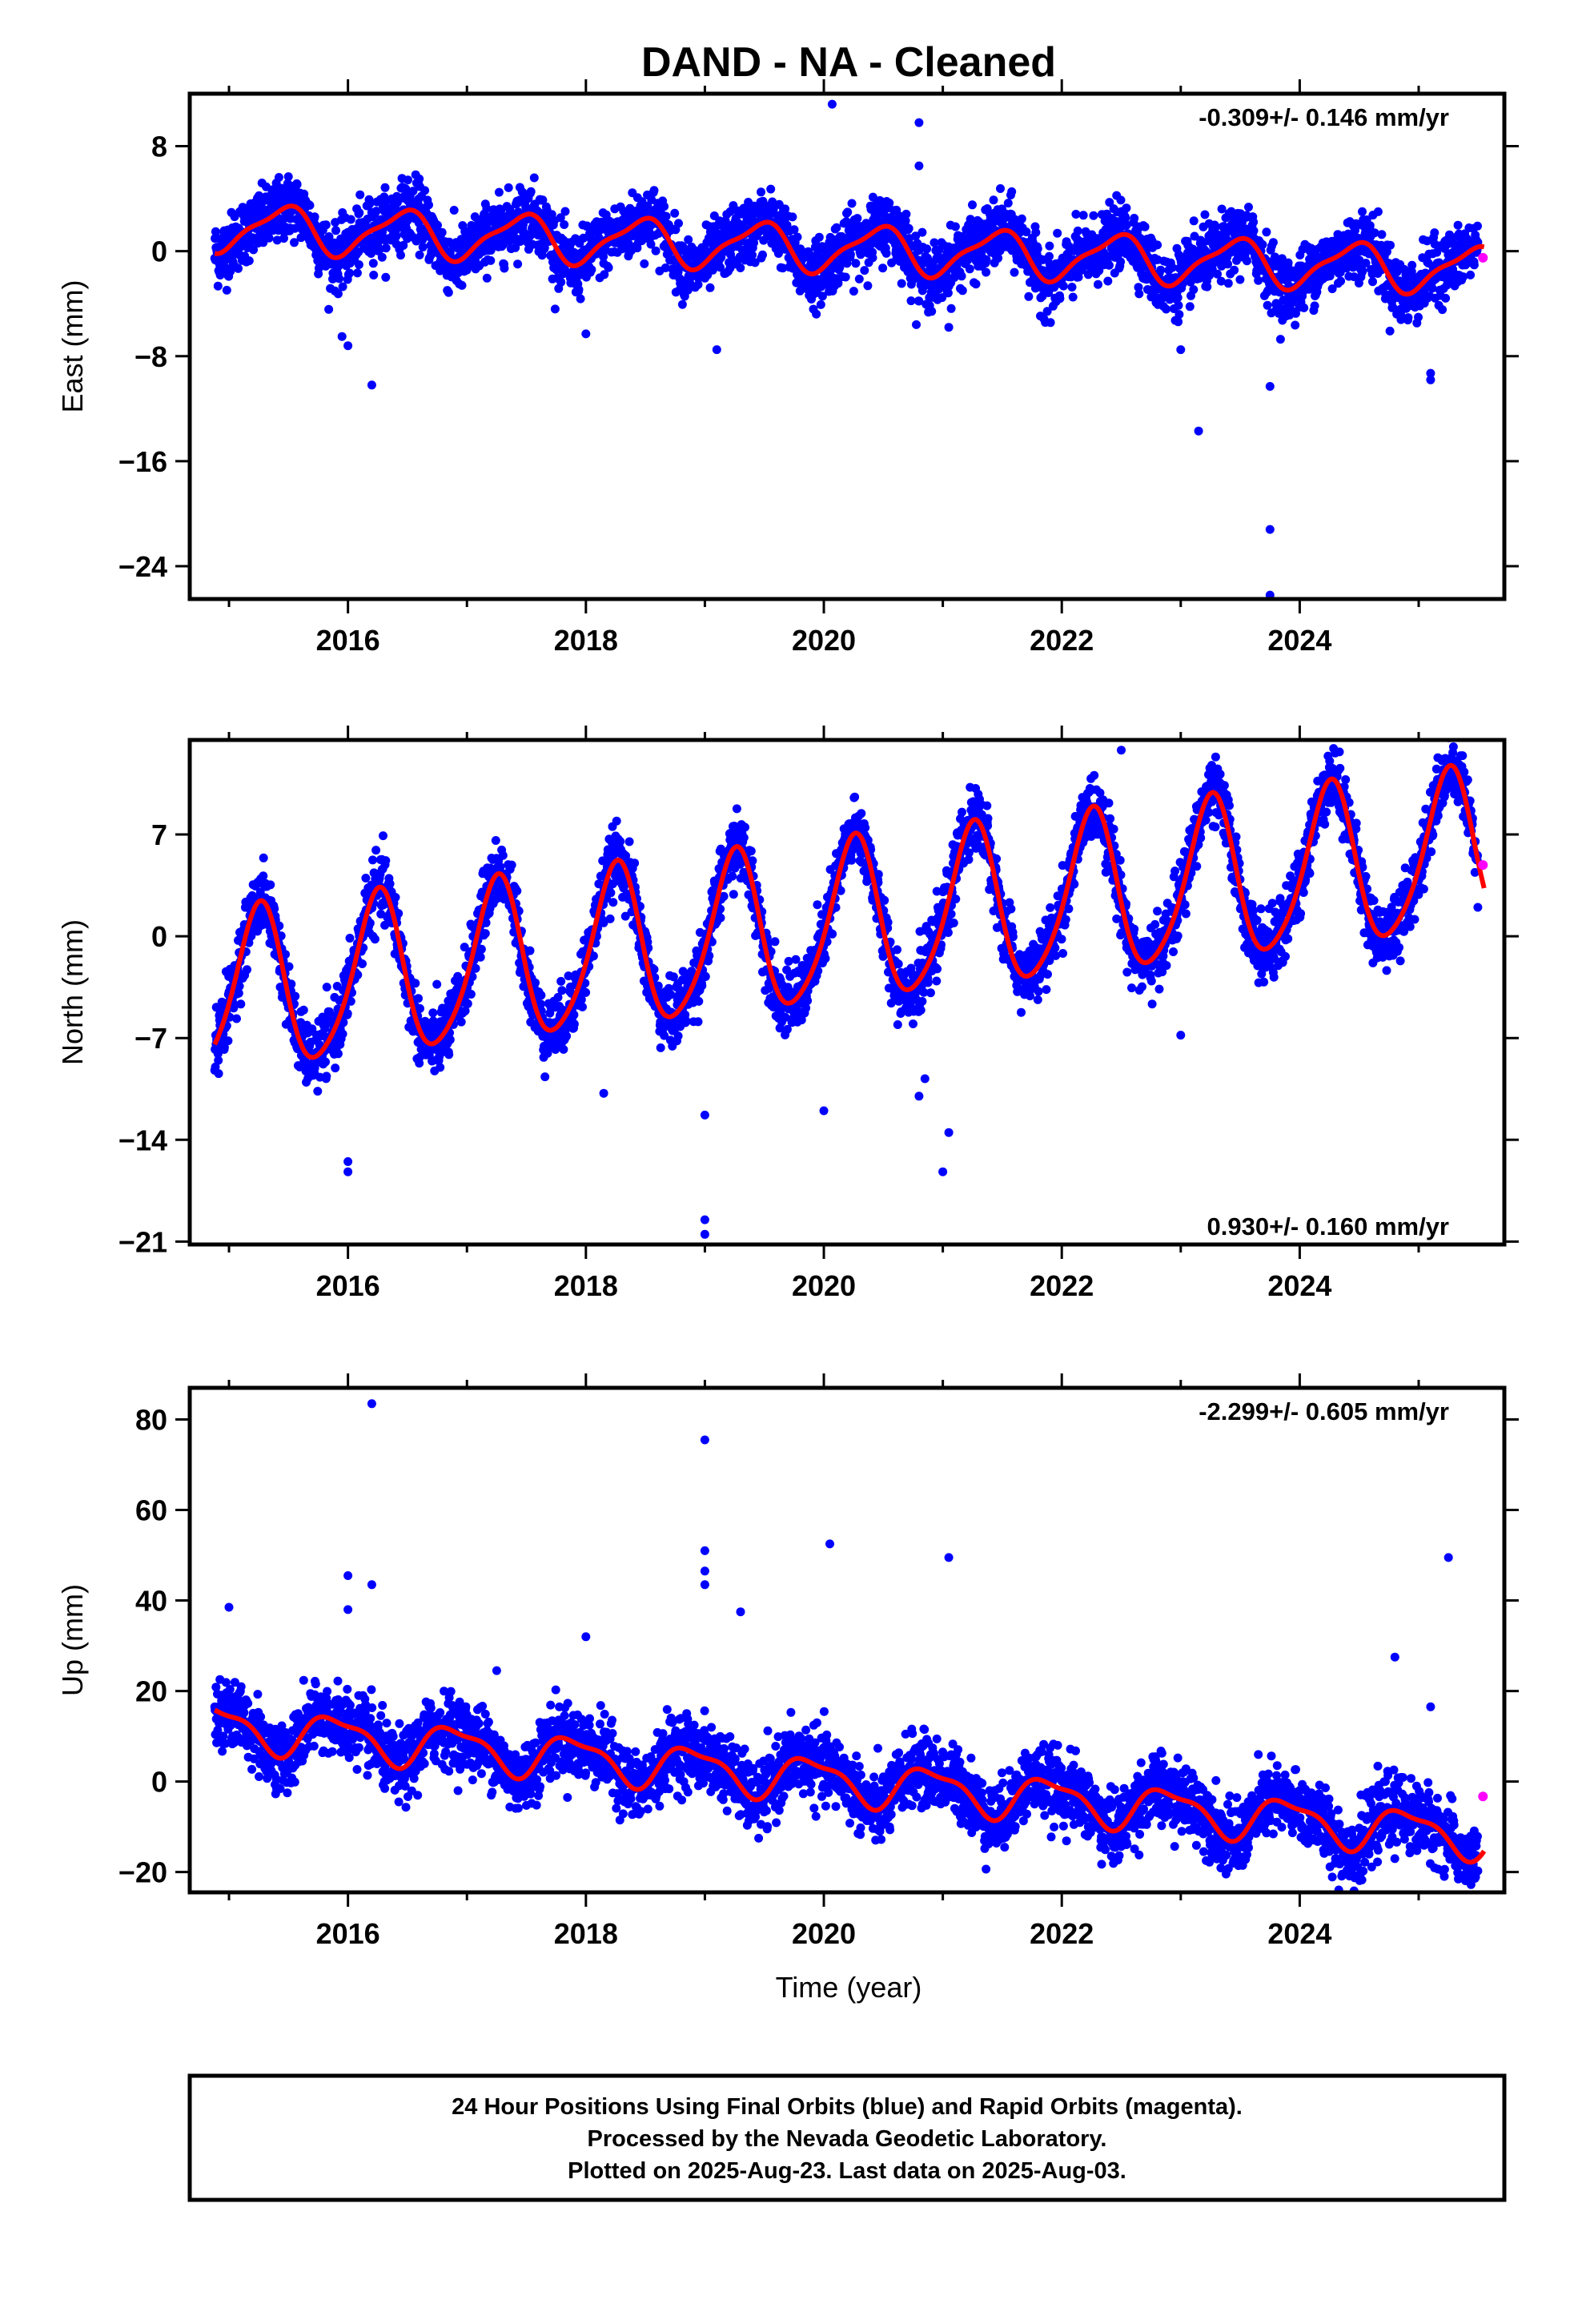 The height and width of the screenshot is (2324, 1582). Describe the element at coordinates (142, 462) in the screenshot. I see `y-tick-label: −16` at that location.